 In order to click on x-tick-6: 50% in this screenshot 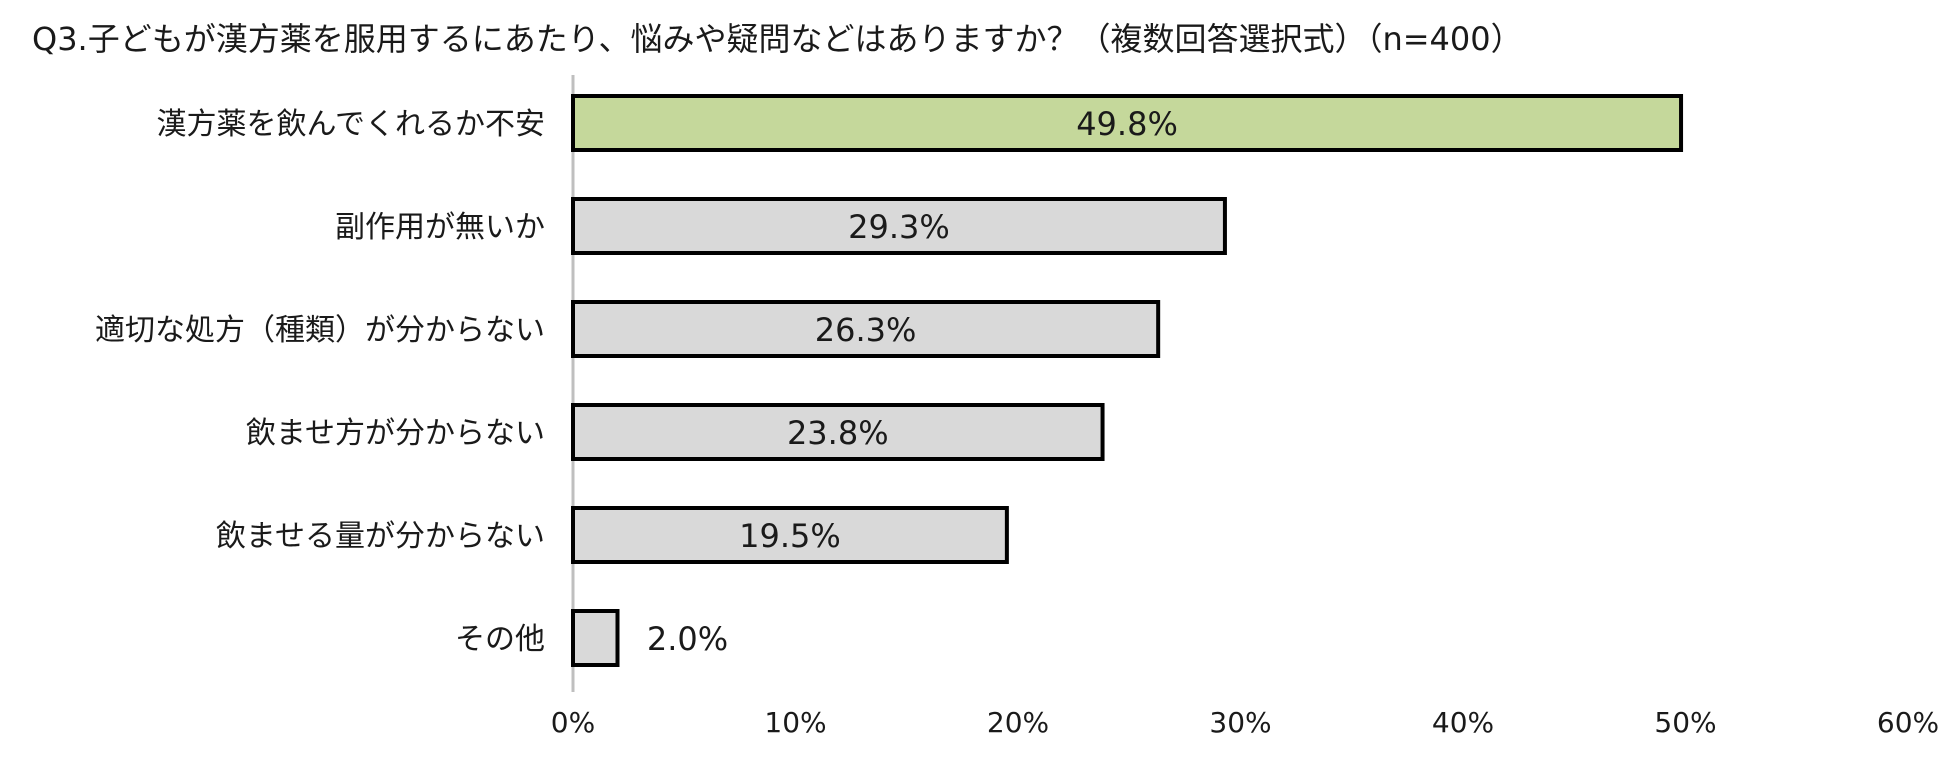, I will do `click(1685, 722)`.